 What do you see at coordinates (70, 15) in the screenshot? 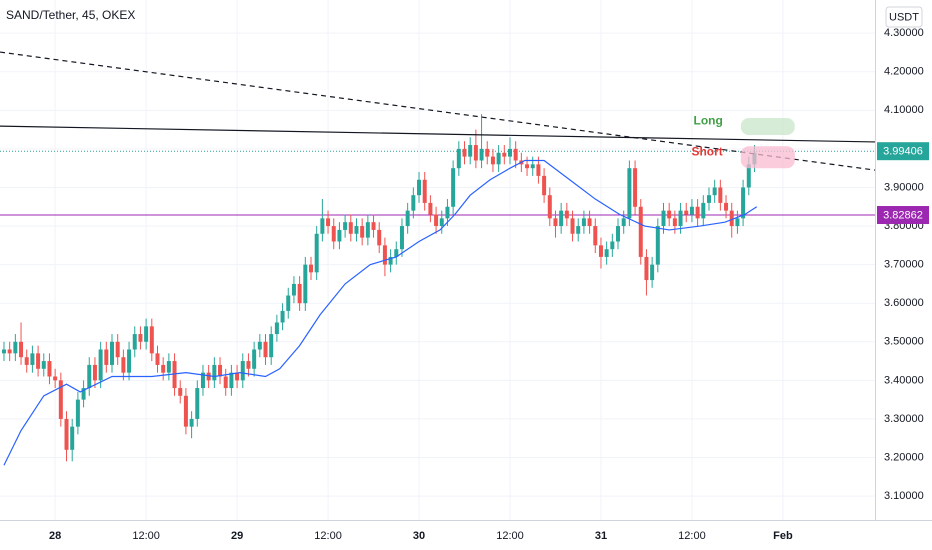
I see `chart-title: SAND/Tether, 45, OKEX` at bounding box center [70, 15].